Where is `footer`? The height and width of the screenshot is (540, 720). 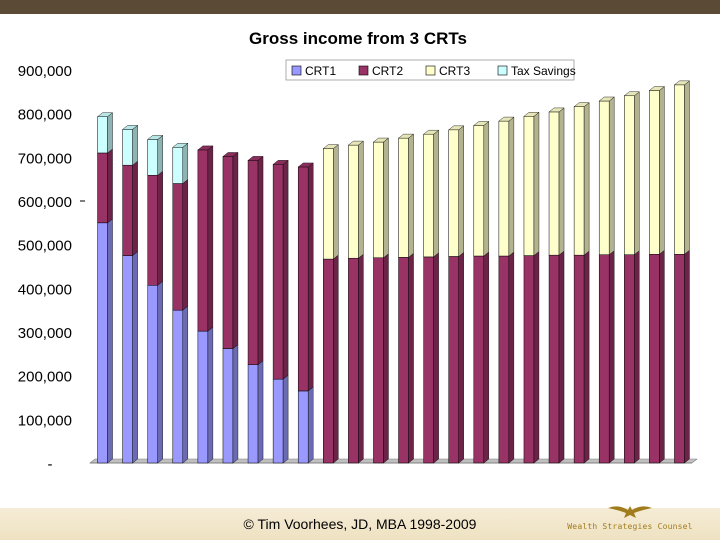 footer is located at coordinates (360, 524).